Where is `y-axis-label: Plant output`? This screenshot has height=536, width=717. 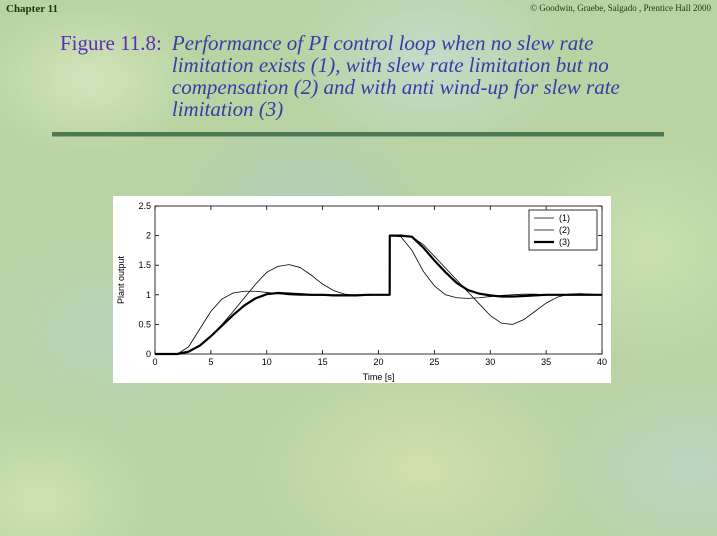
y-axis-label: Plant output is located at coordinates (121, 279).